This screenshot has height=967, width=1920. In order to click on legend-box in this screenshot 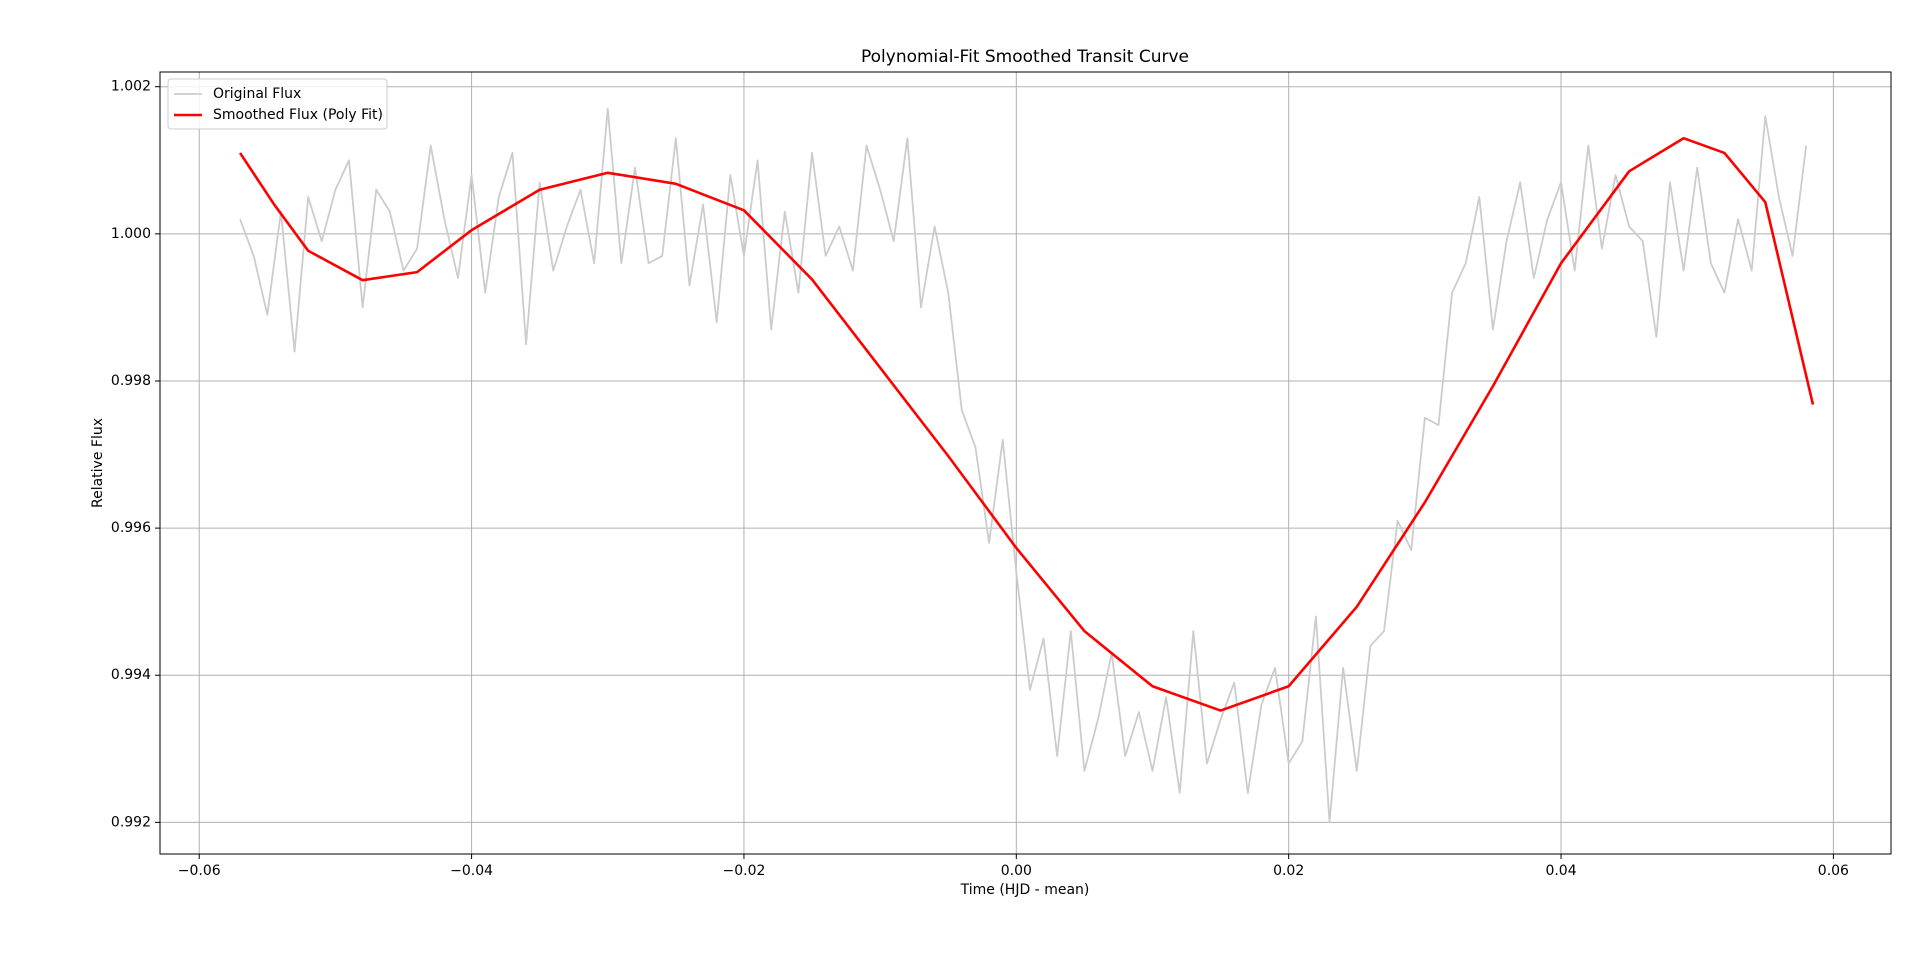, I will do `click(277, 104)`.